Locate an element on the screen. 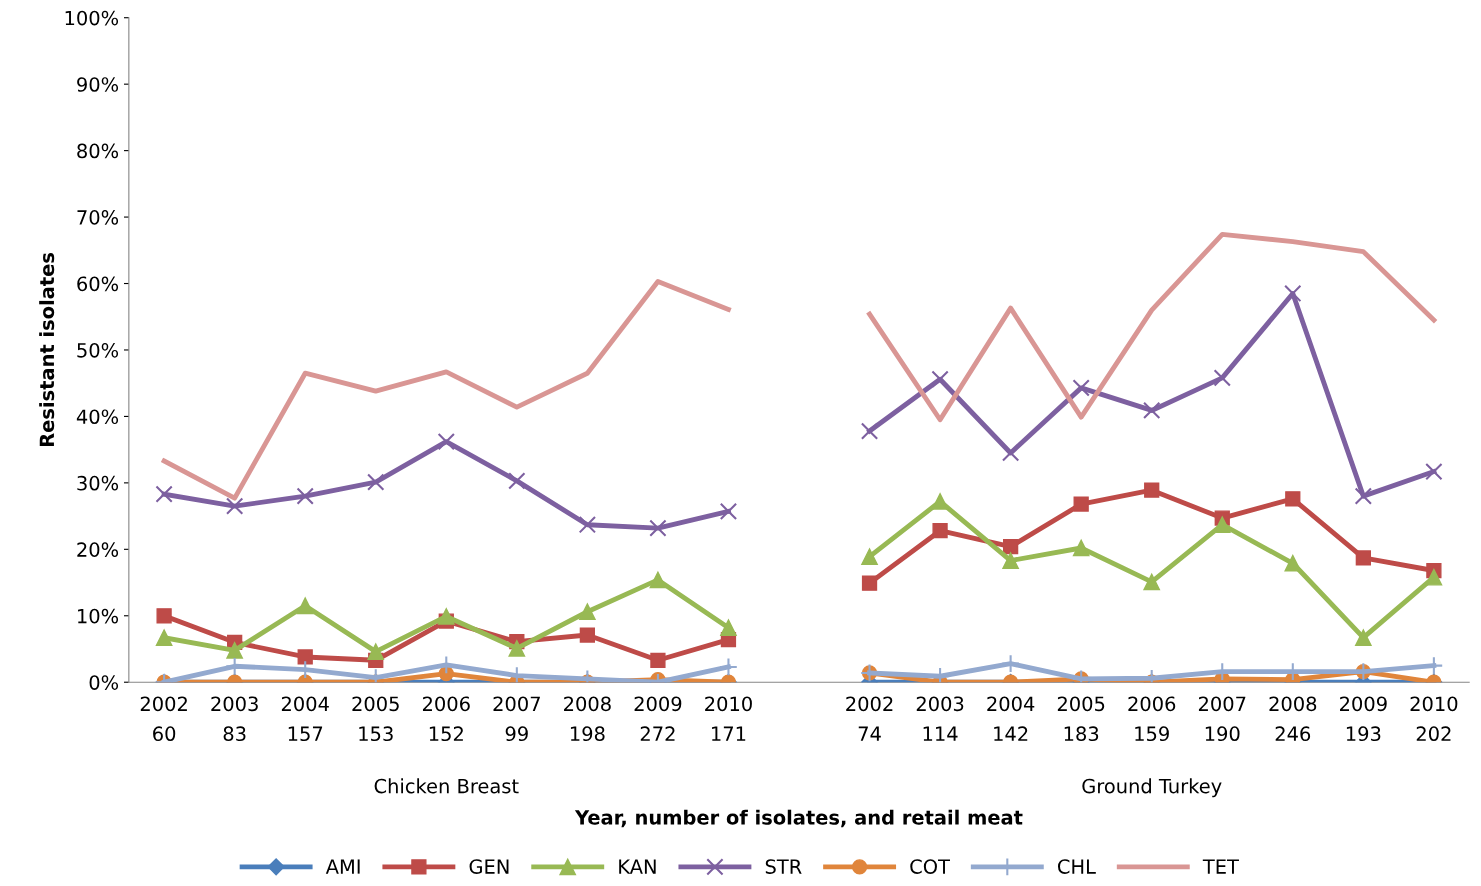  x-tick-label: 2008 246 is located at coordinates (1293, 719).